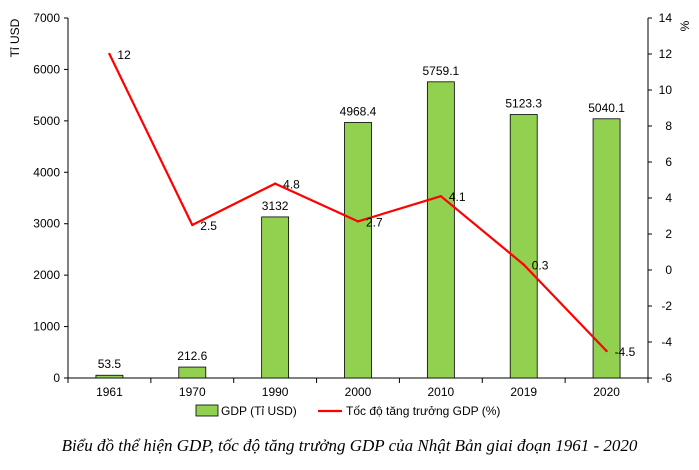 The width and height of the screenshot is (699, 470). Describe the element at coordinates (46, 275) in the screenshot. I see `left-axis-tick-label: 2000` at that location.